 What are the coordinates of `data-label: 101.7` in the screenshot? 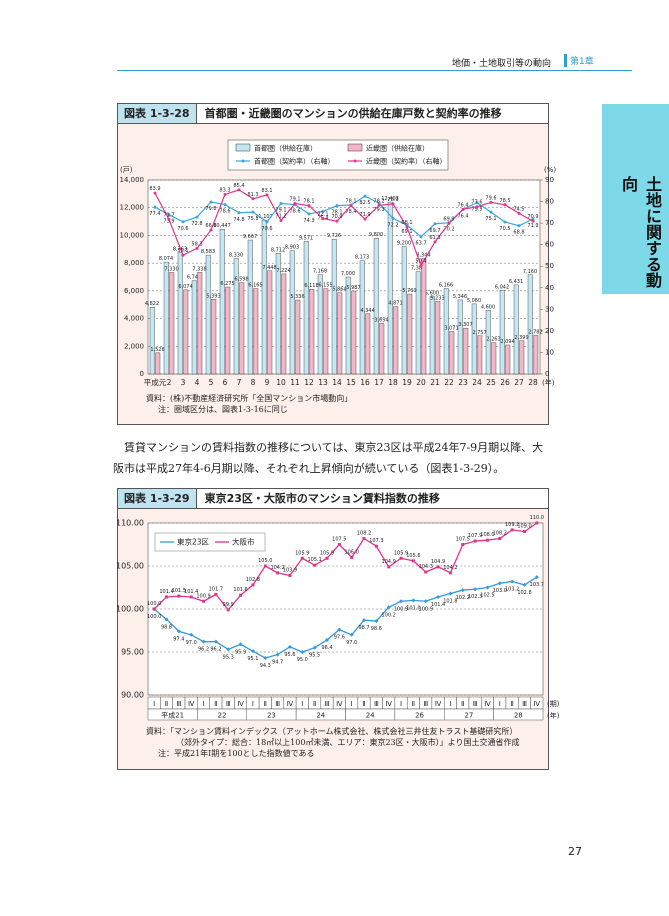 It's located at (216, 589).